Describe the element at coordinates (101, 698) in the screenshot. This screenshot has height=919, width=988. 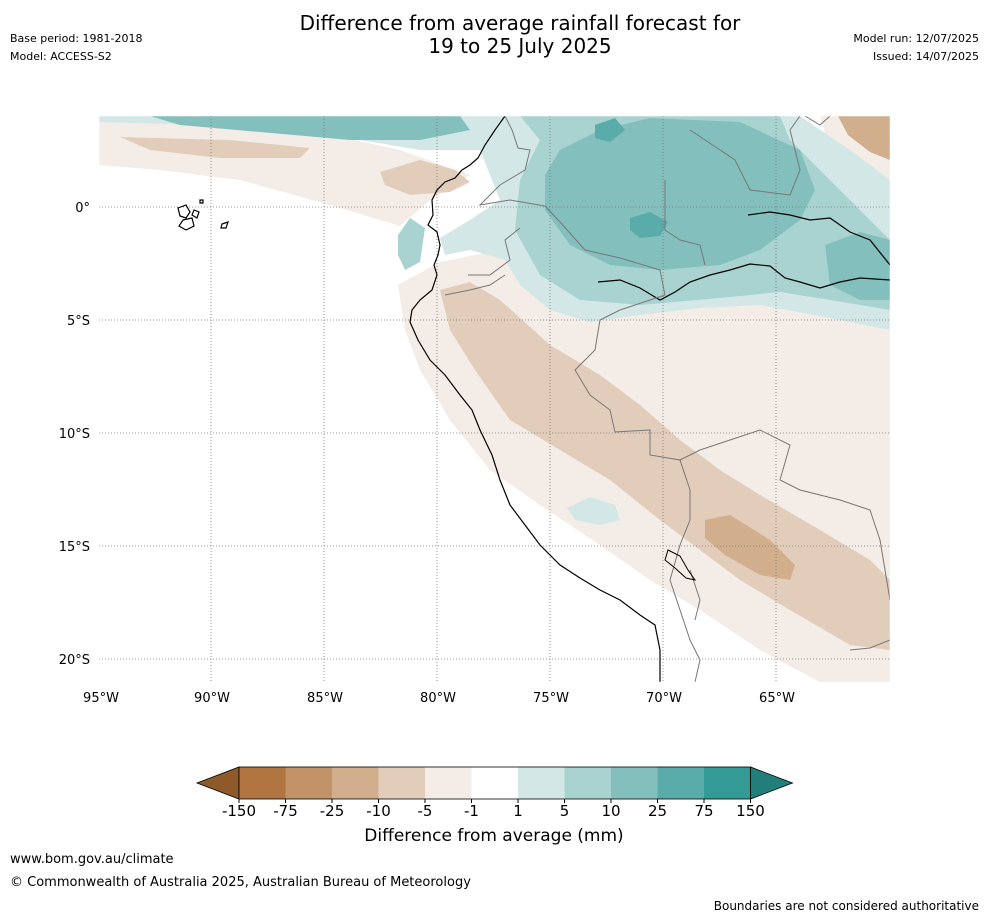
I see `lon-label: 95°W` at that location.